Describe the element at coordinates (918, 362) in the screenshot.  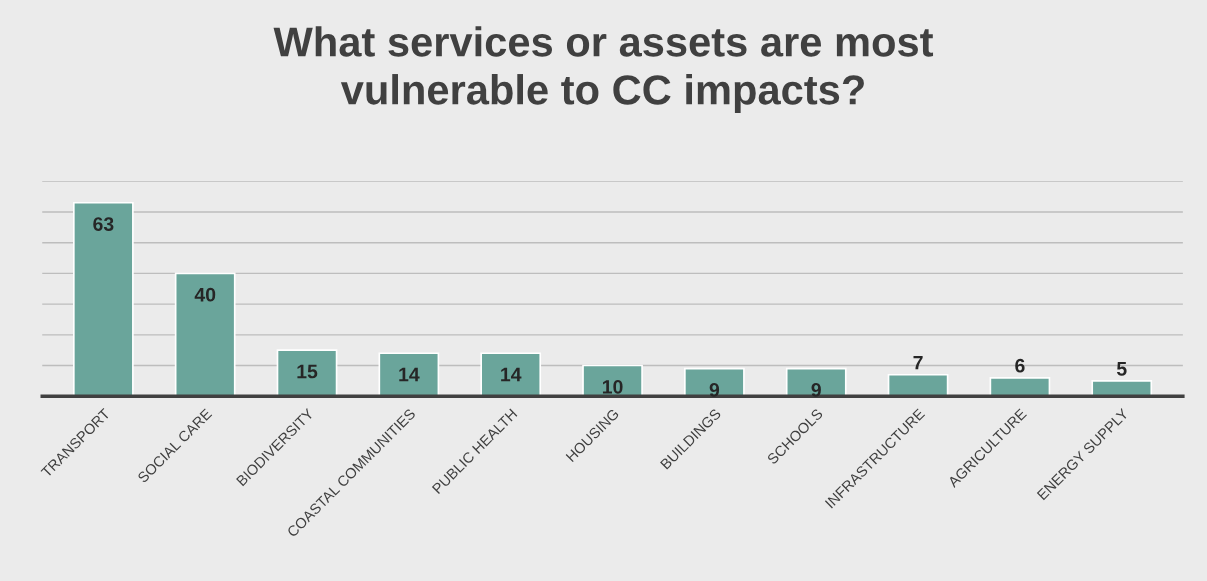
I see `data-label: 7` at that location.